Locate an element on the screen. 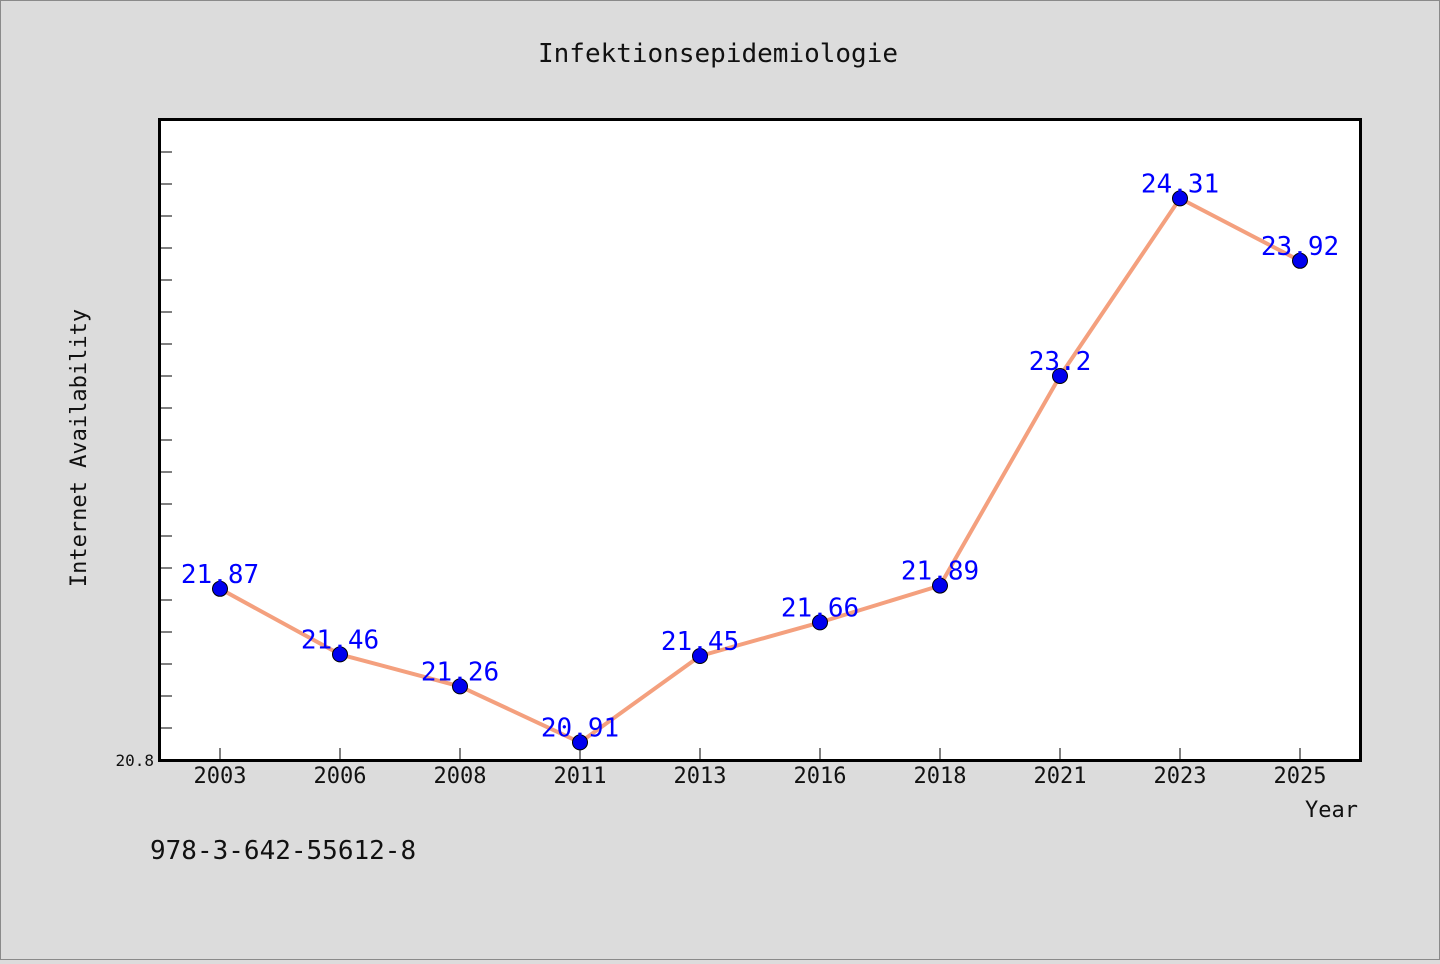 The height and width of the screenshot is (964, 1440). data-label: 21.46 is located at coordinates (340, 640).